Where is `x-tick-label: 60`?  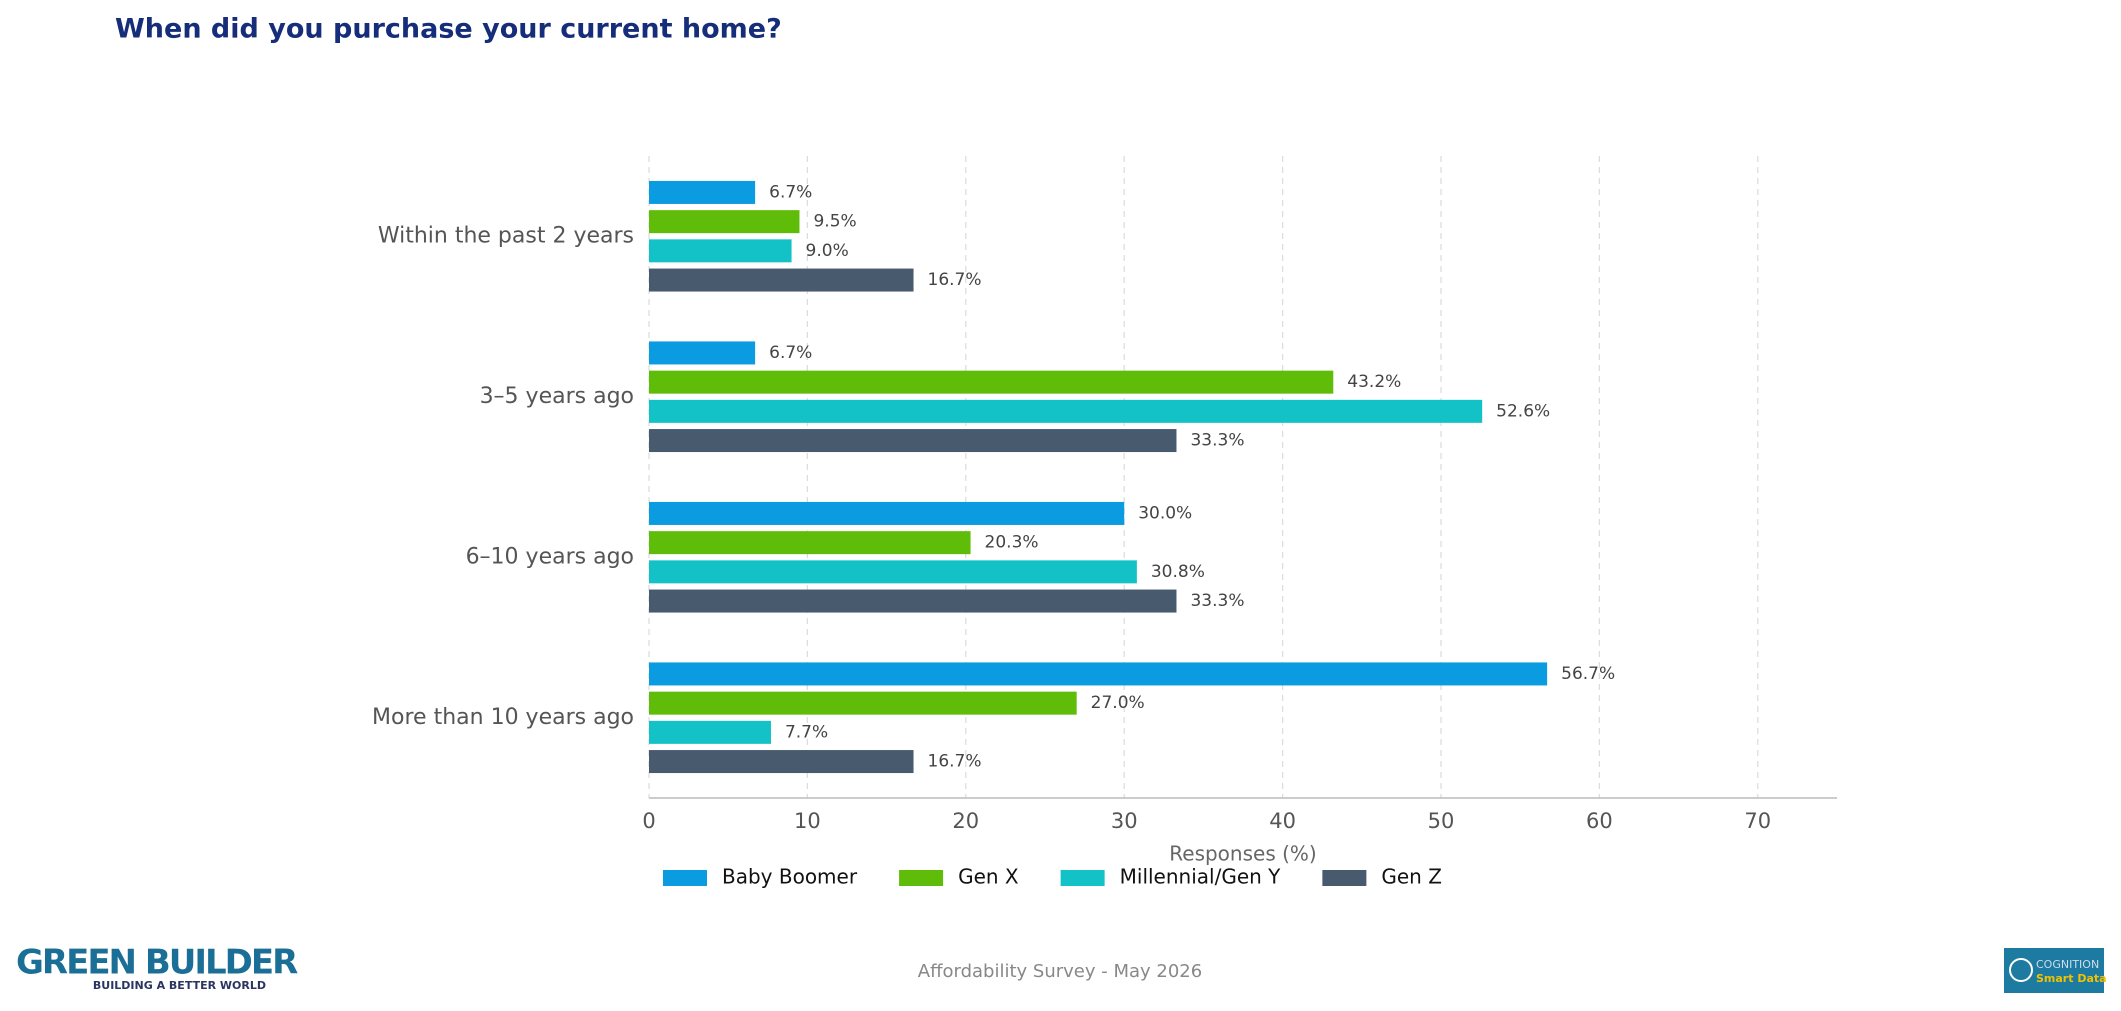 x-tick-label: 60 is located at coordinates (1599, 821).